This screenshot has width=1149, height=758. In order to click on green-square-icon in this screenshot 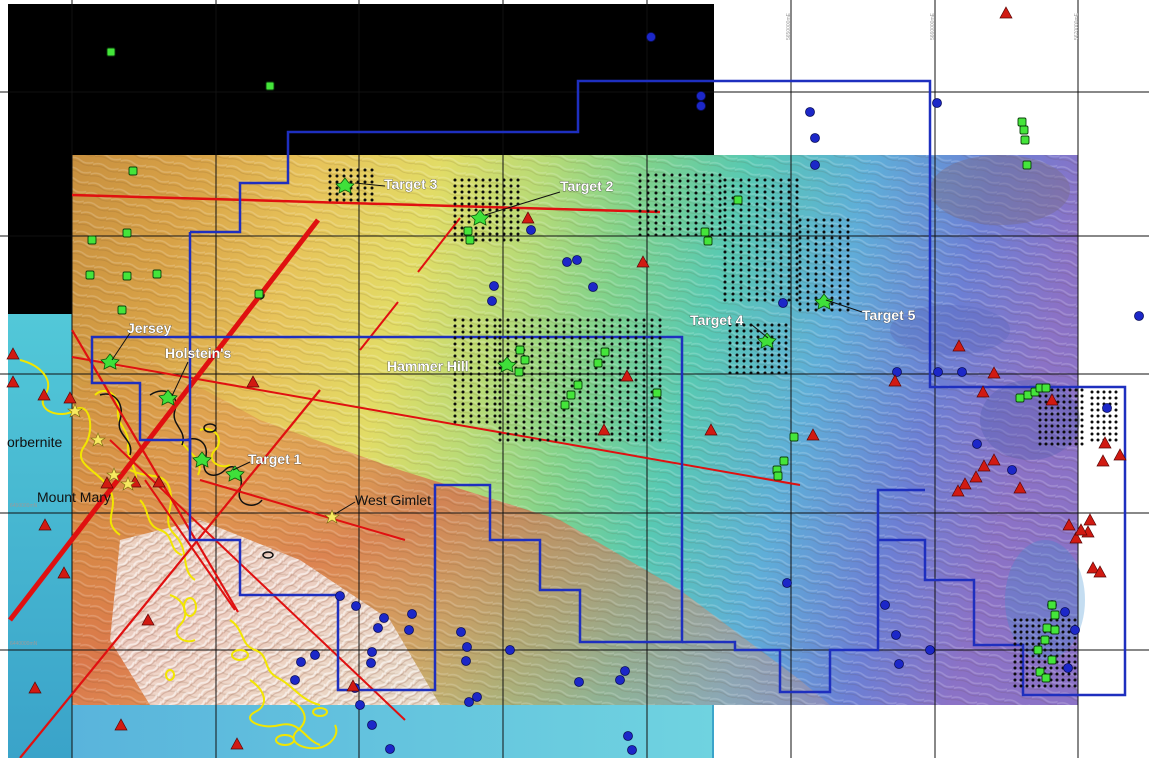, I will do `click(1055, 615)`.